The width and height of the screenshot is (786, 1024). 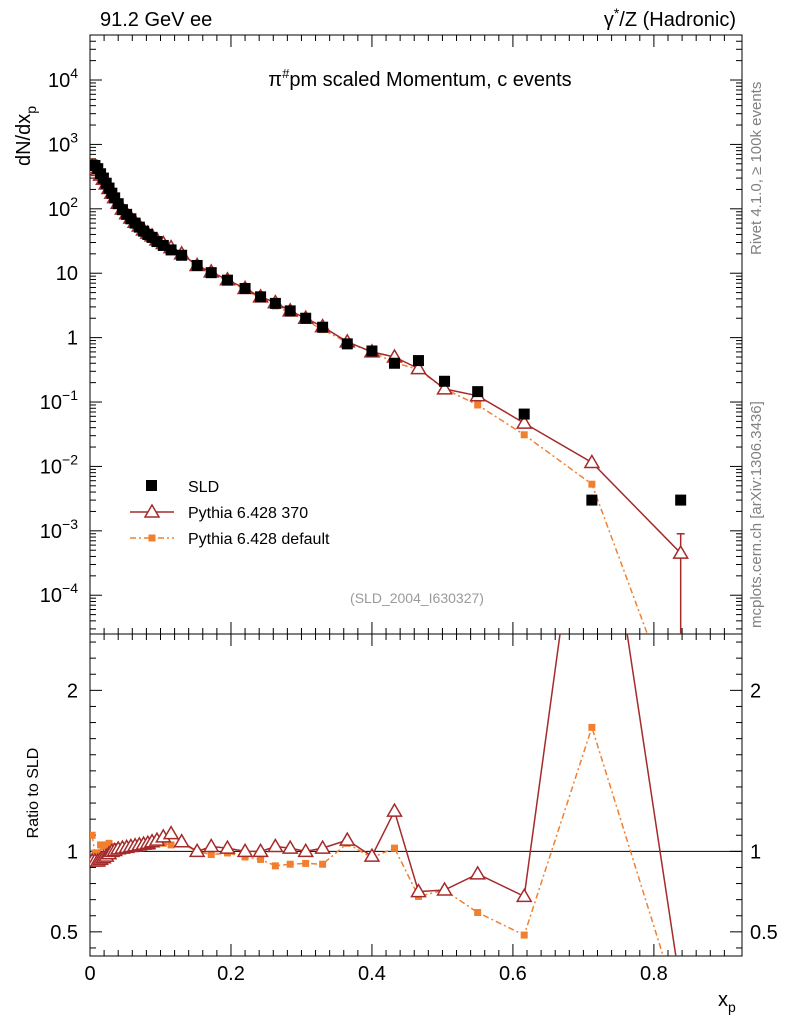 What do you see at coordinates (286, 73) in the screenshot?
I see `plot-title-sup: #` at bounding box center [286, 73].